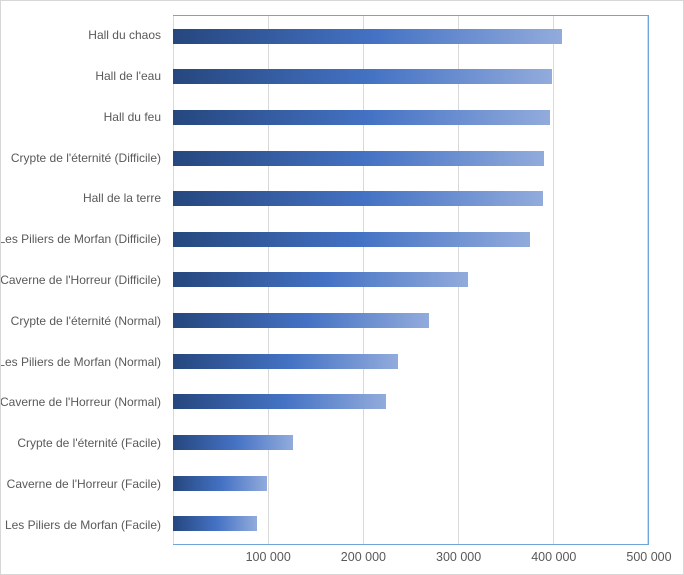 This screenshot has width=684, height=575. I want to click on category-label: Caverne de l'Horreur (Facile), so click(83, 483).